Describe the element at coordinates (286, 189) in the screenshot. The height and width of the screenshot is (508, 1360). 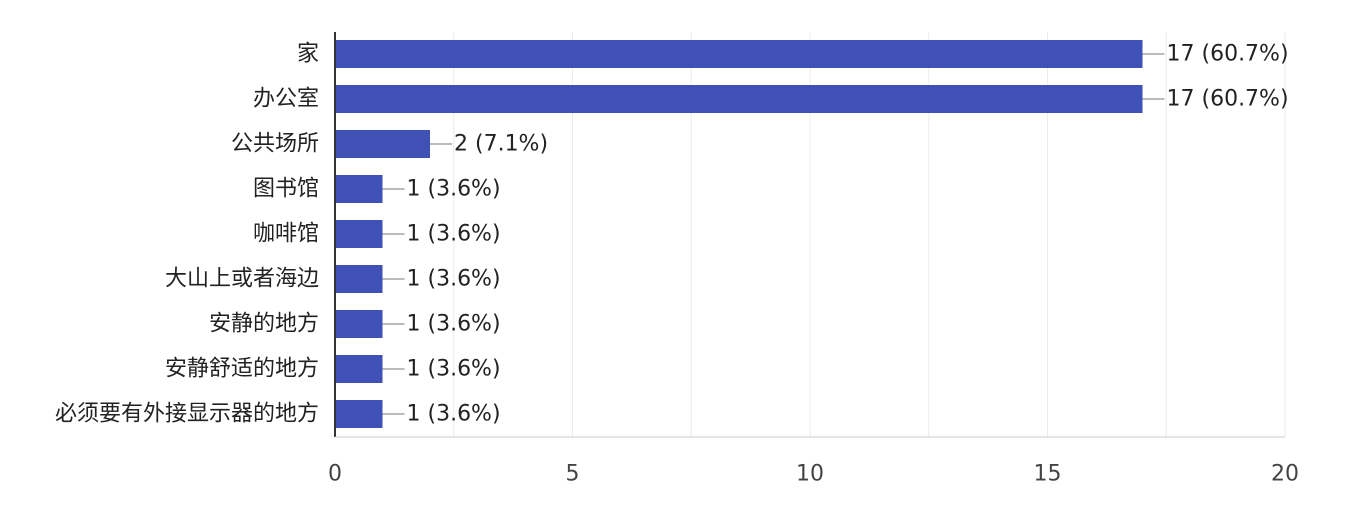
I see `category-label: 图书馆` at that location.